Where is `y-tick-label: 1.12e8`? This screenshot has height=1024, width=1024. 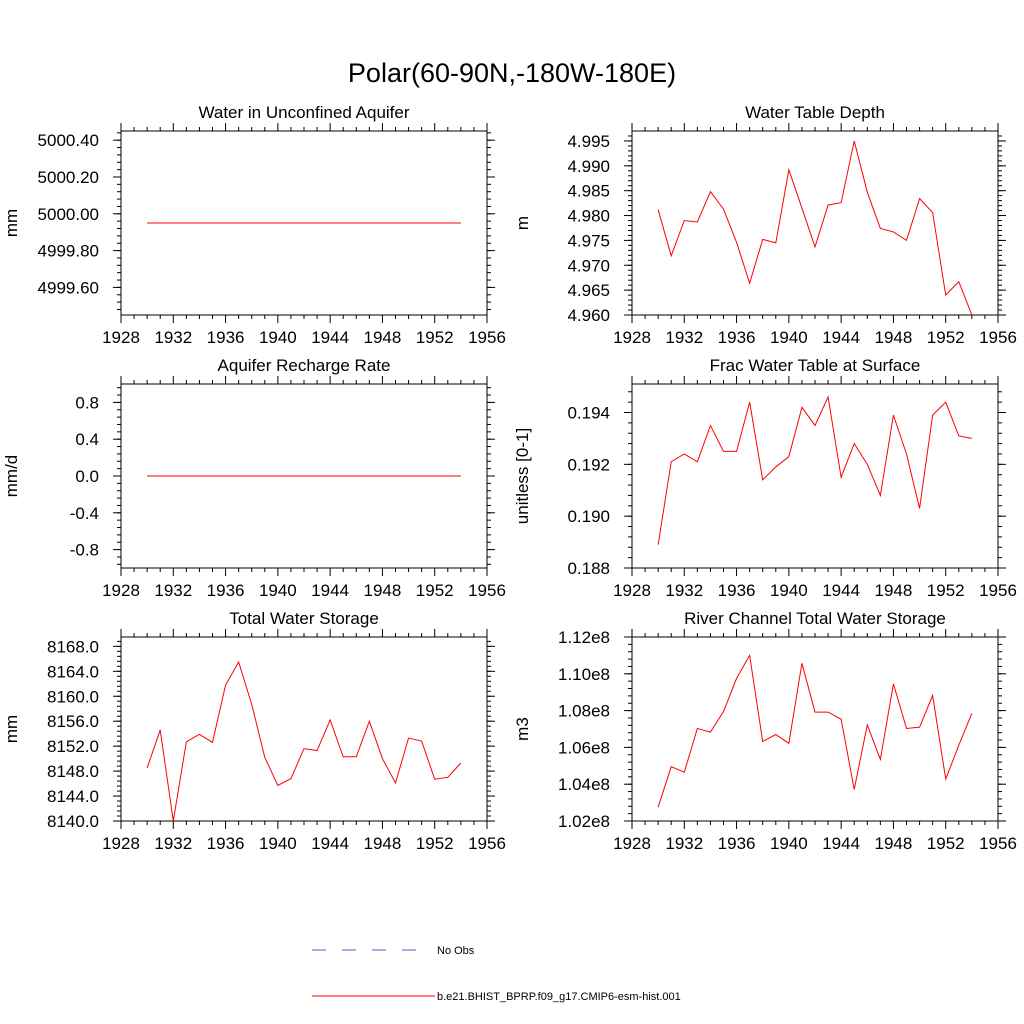 y-tick-label: 1.12e8 is located at coordinates (584, 637).